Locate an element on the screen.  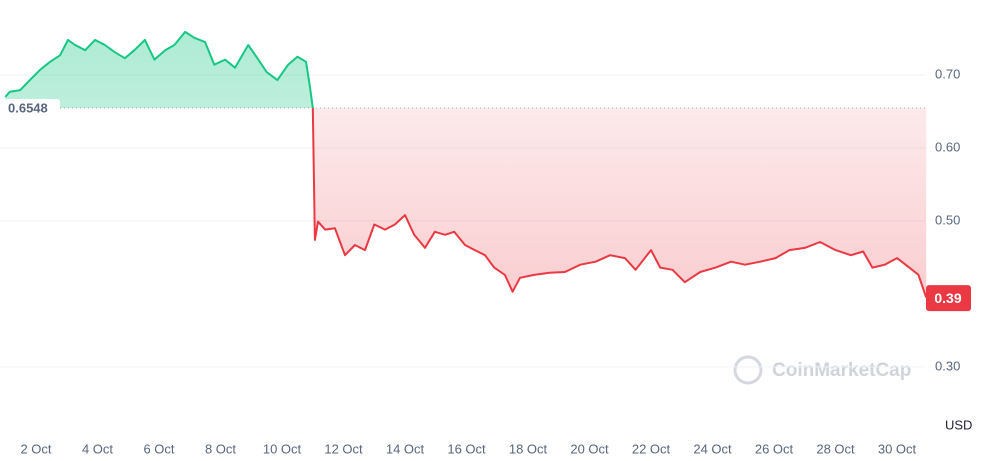
x-tick-label: 10 Oct is located at coordinates (282, 448).